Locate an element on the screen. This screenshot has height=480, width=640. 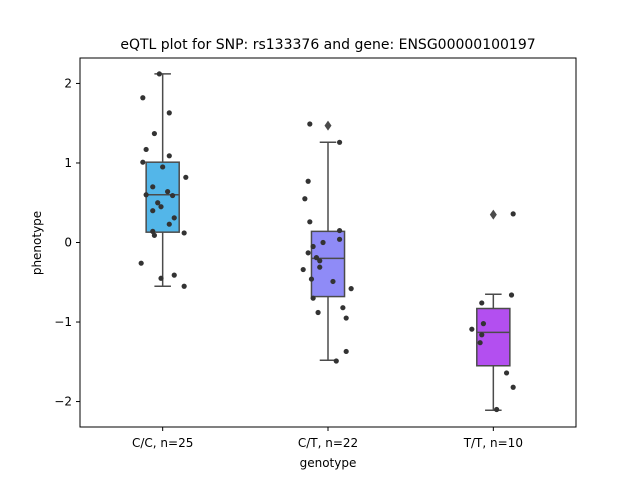
y-tick-label: 0 is located at coordinates (68, 243).